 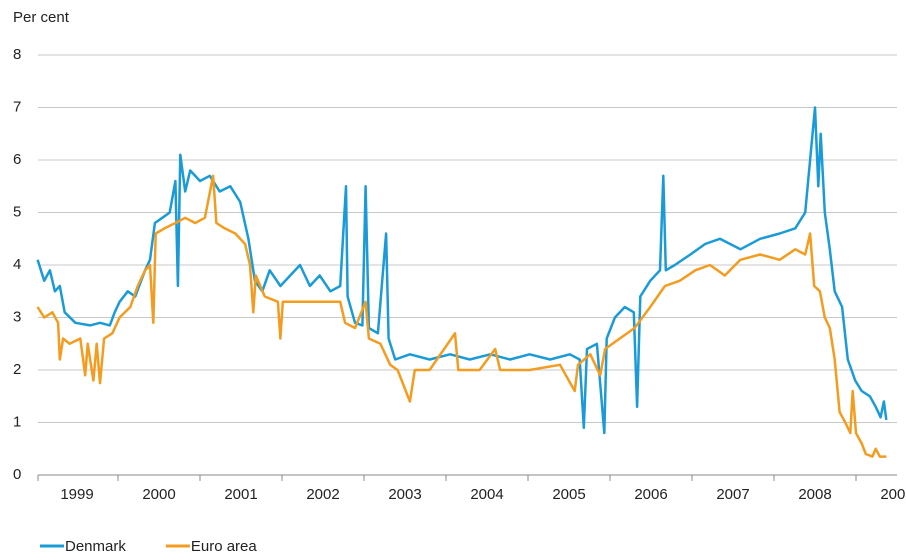 What do you see at coordinates (404, 494) in the screenshot?
I see `x-tick-label: 2003` at bounding box center [404, 494].